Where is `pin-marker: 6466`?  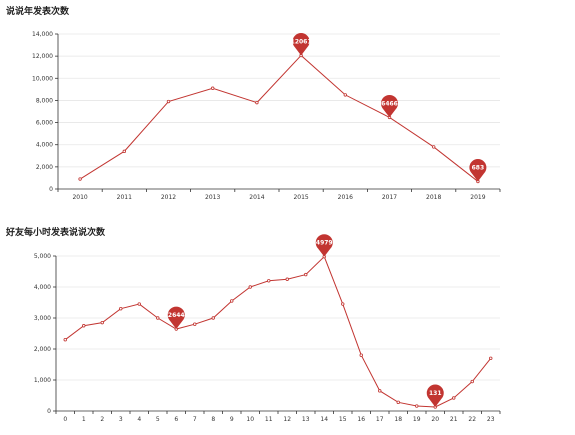 pin-marker: 6466 is located at coordinates (389, 106).